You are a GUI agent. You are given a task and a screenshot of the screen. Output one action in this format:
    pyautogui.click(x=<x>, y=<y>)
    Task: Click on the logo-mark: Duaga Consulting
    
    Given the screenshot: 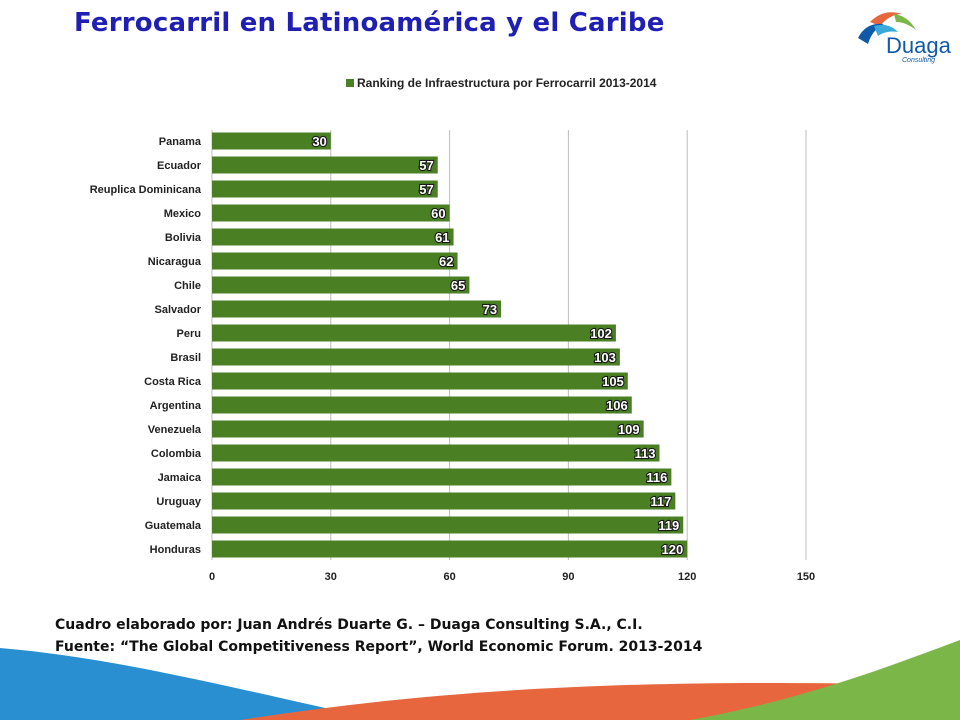 What is the action you would take?
    pyautogui.click(x=905, y=38)
    